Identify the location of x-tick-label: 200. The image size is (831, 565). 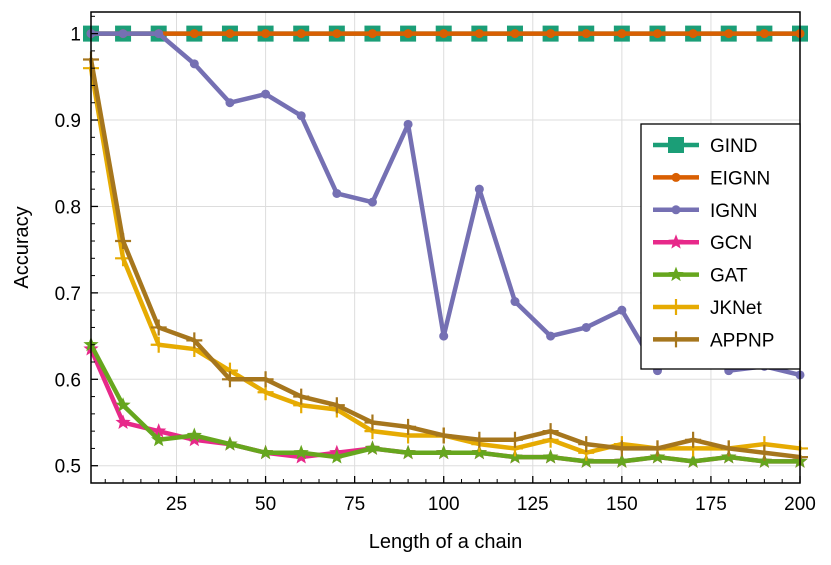
(800, 504).